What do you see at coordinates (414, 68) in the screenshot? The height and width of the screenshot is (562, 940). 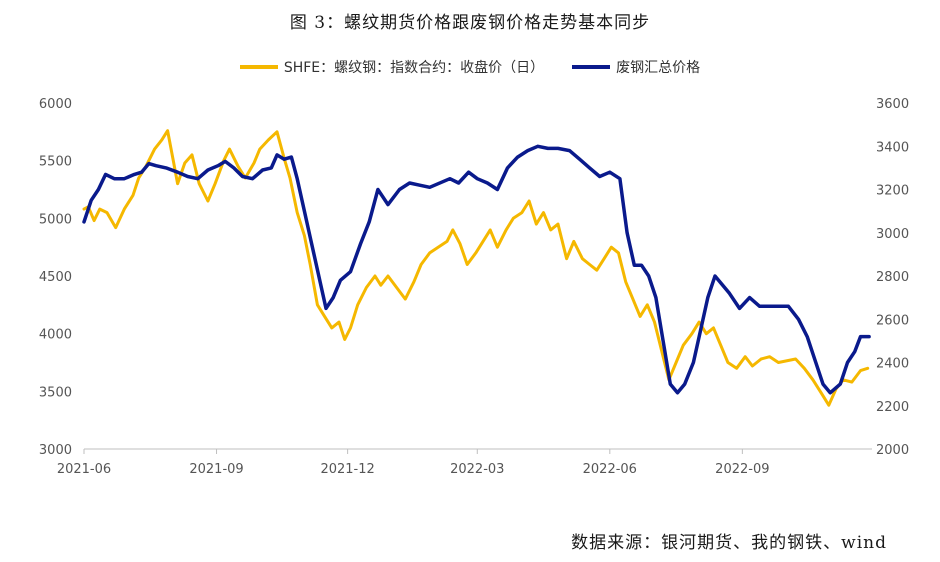 I see `legend-label-rebar: SHFE：螺纹钢：指数合约：收盘价（日）` at bounding box center [414, 68].